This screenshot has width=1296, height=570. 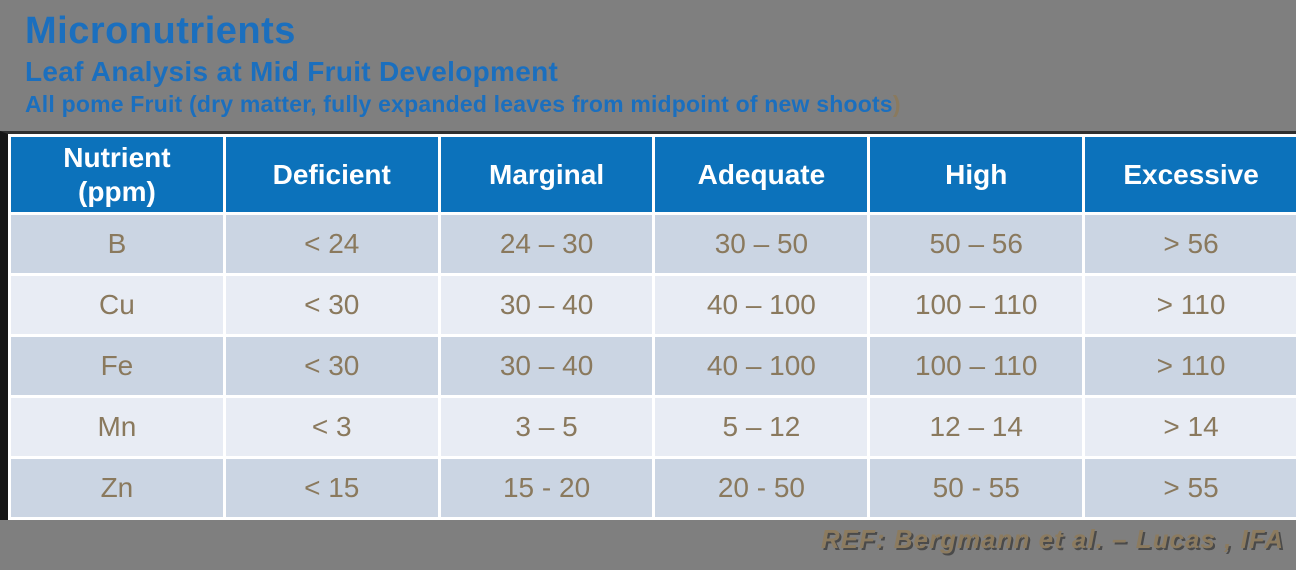 I want to click on value-cell: 30 – 50, so click(x=761, y=244).